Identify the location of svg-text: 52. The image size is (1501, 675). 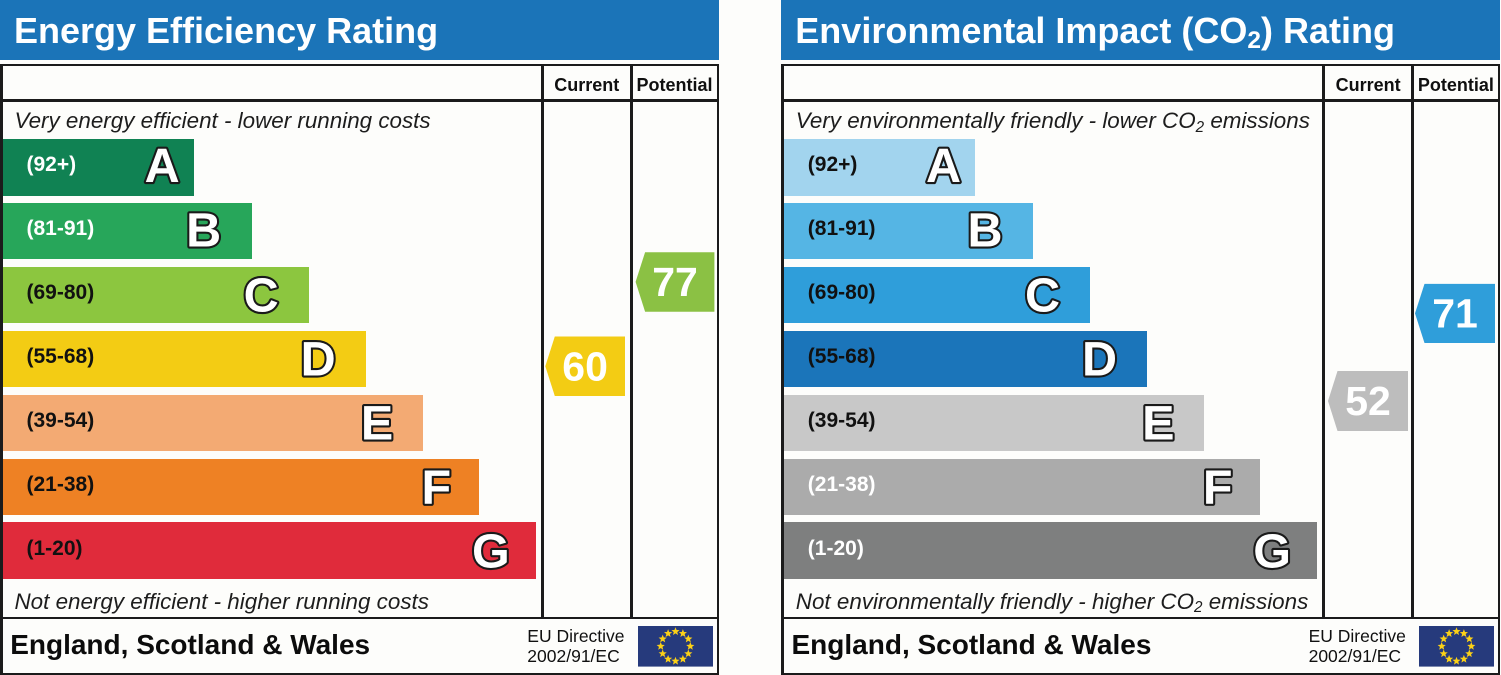
(1368, 401).